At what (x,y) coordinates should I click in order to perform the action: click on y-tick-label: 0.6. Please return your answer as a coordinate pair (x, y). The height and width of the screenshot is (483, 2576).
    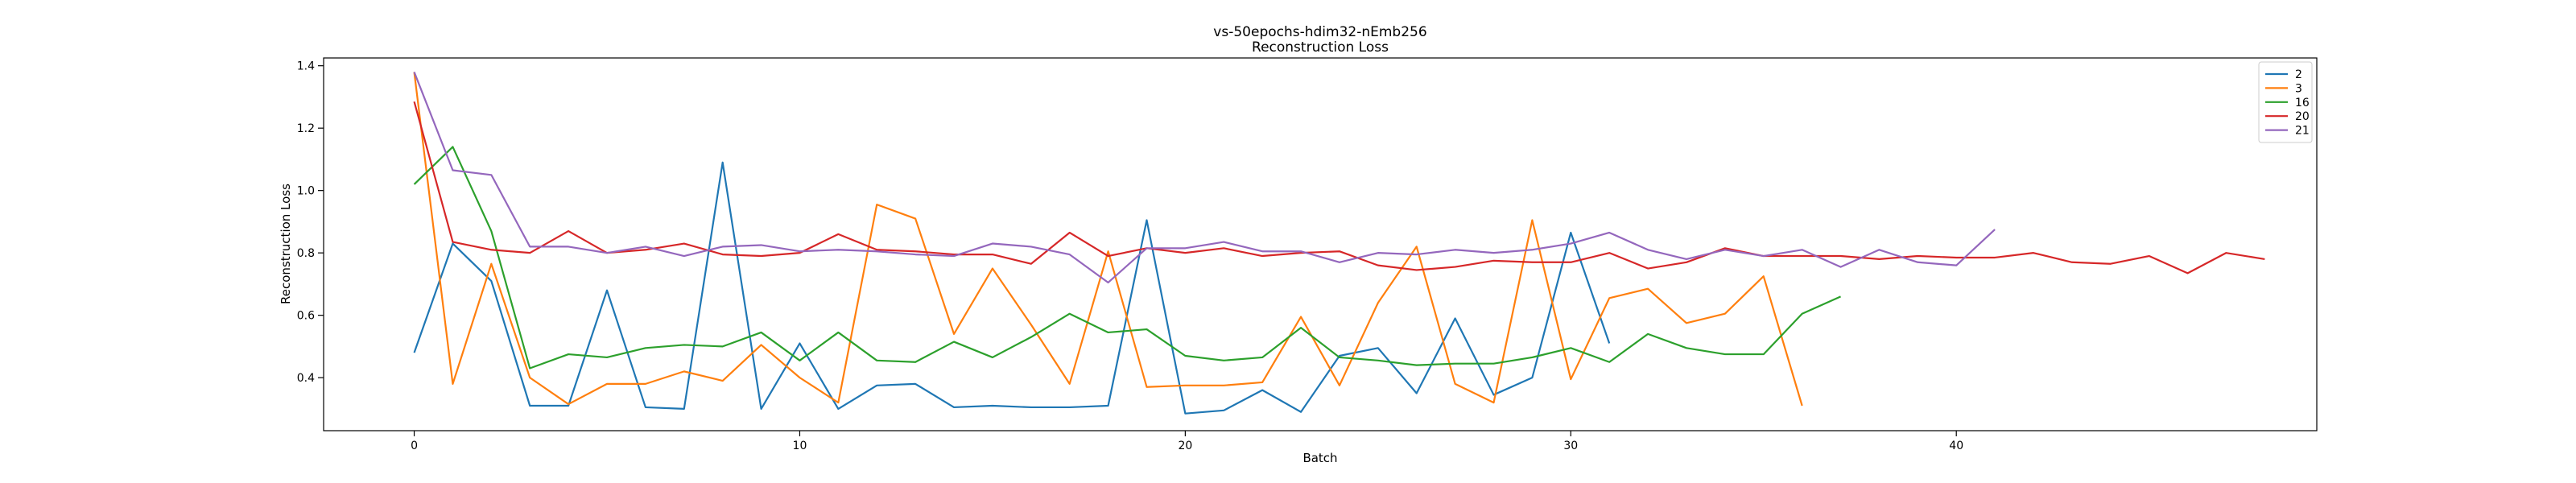
    Looking at the image, I should click on (306, 316).